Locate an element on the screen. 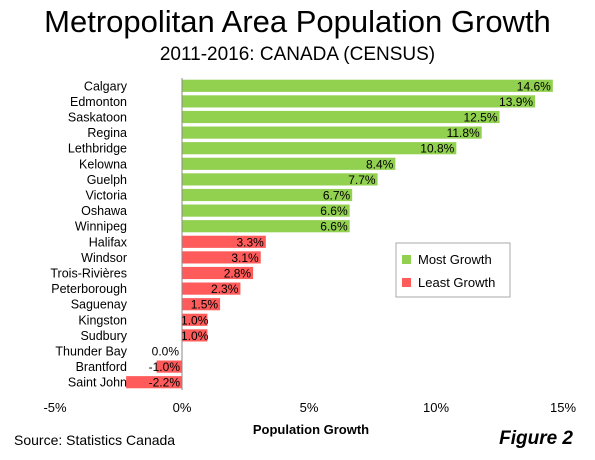 The height and width of the screenshot is (460, 595). data-label-18: -1.0% is located at coordinates (165, 367).